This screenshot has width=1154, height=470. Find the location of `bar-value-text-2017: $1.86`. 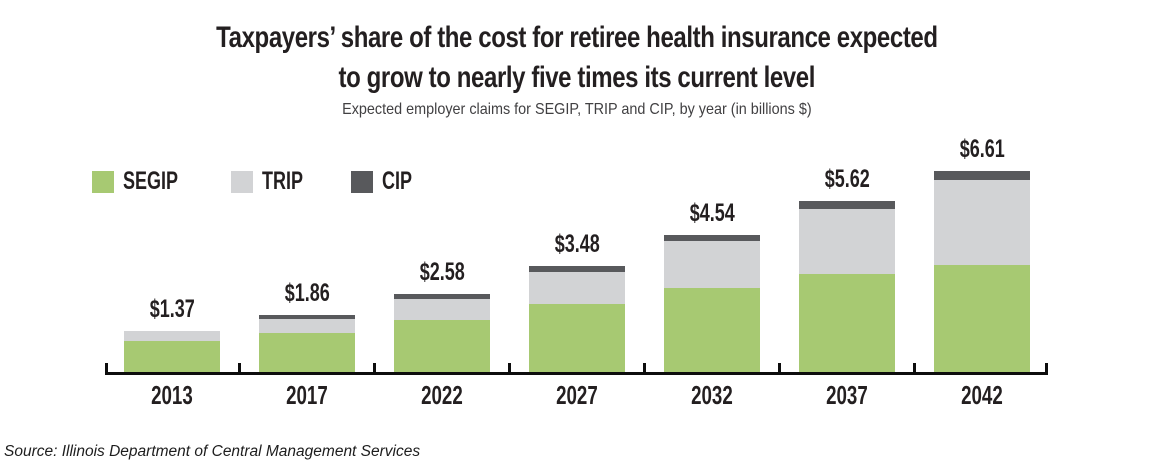

bar-value-text-2017: $1.86 is located at coordinates (307, 293).